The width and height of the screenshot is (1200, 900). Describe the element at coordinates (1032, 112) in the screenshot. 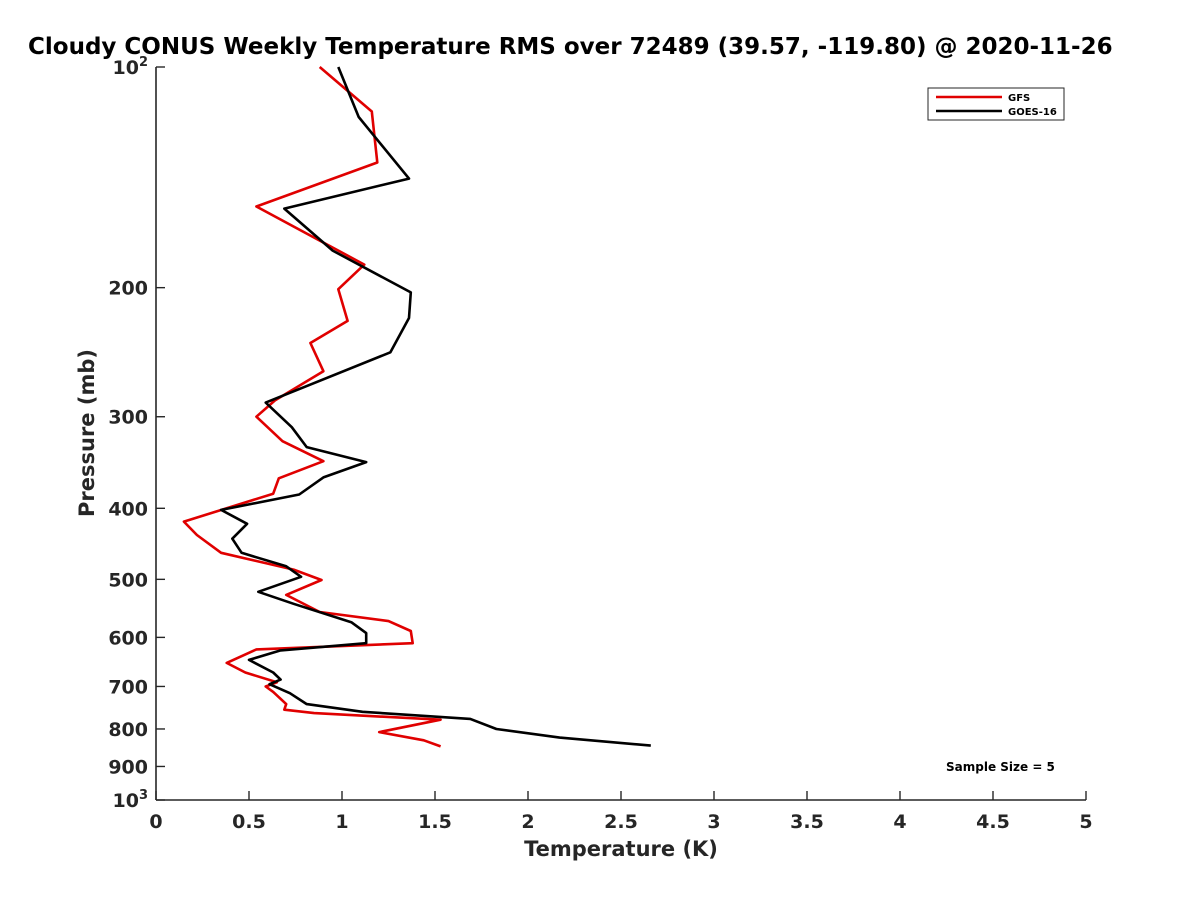

I see `legend-label-goes16: GOES-16` at that location.